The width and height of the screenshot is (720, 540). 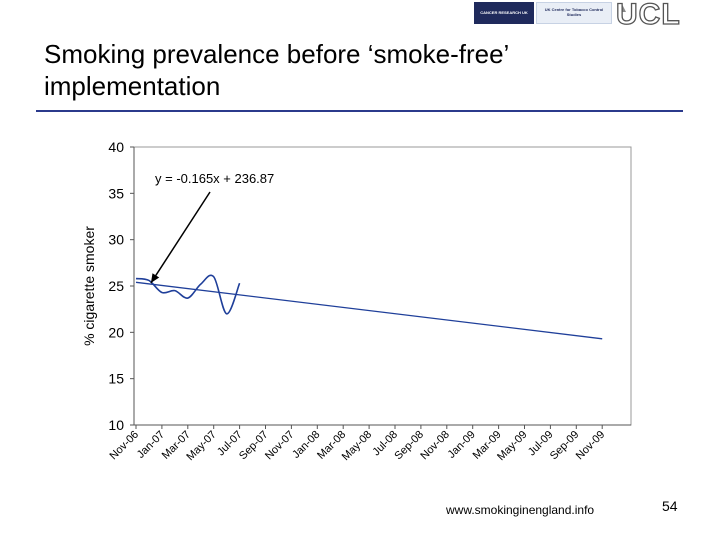 I want to click on x-tick-label: Nov-06, so click(x=125, y=446).